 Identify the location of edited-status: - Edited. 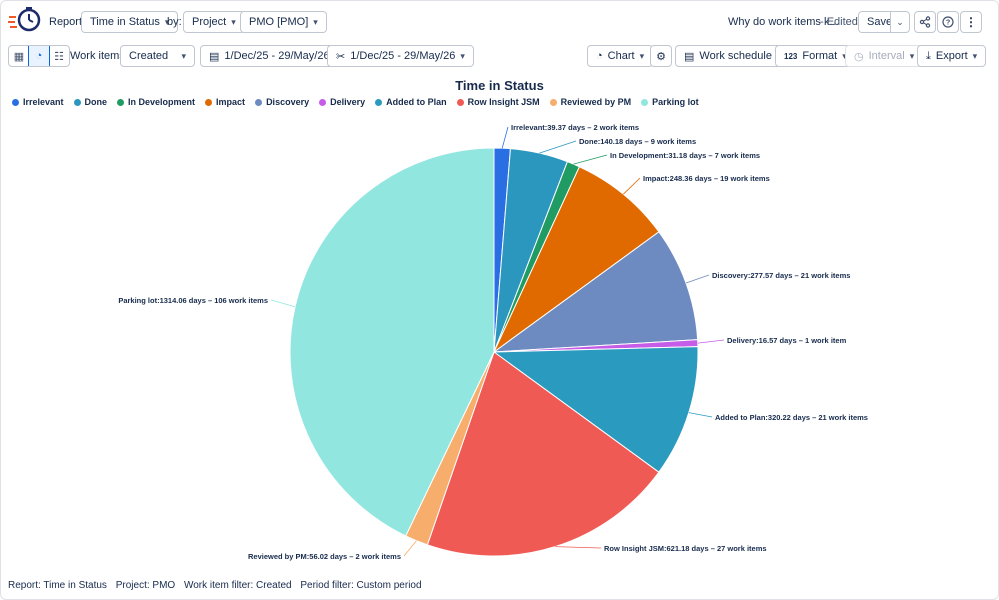
(839, 22).